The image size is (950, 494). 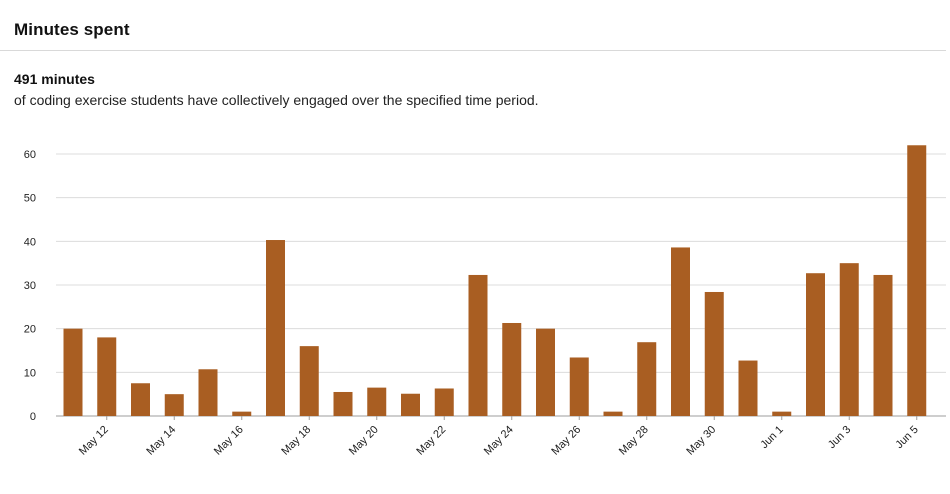 What do you see at coordinates (473, 50) in the screenshot?
I see `header-divider` at bounding box center [473, 50].